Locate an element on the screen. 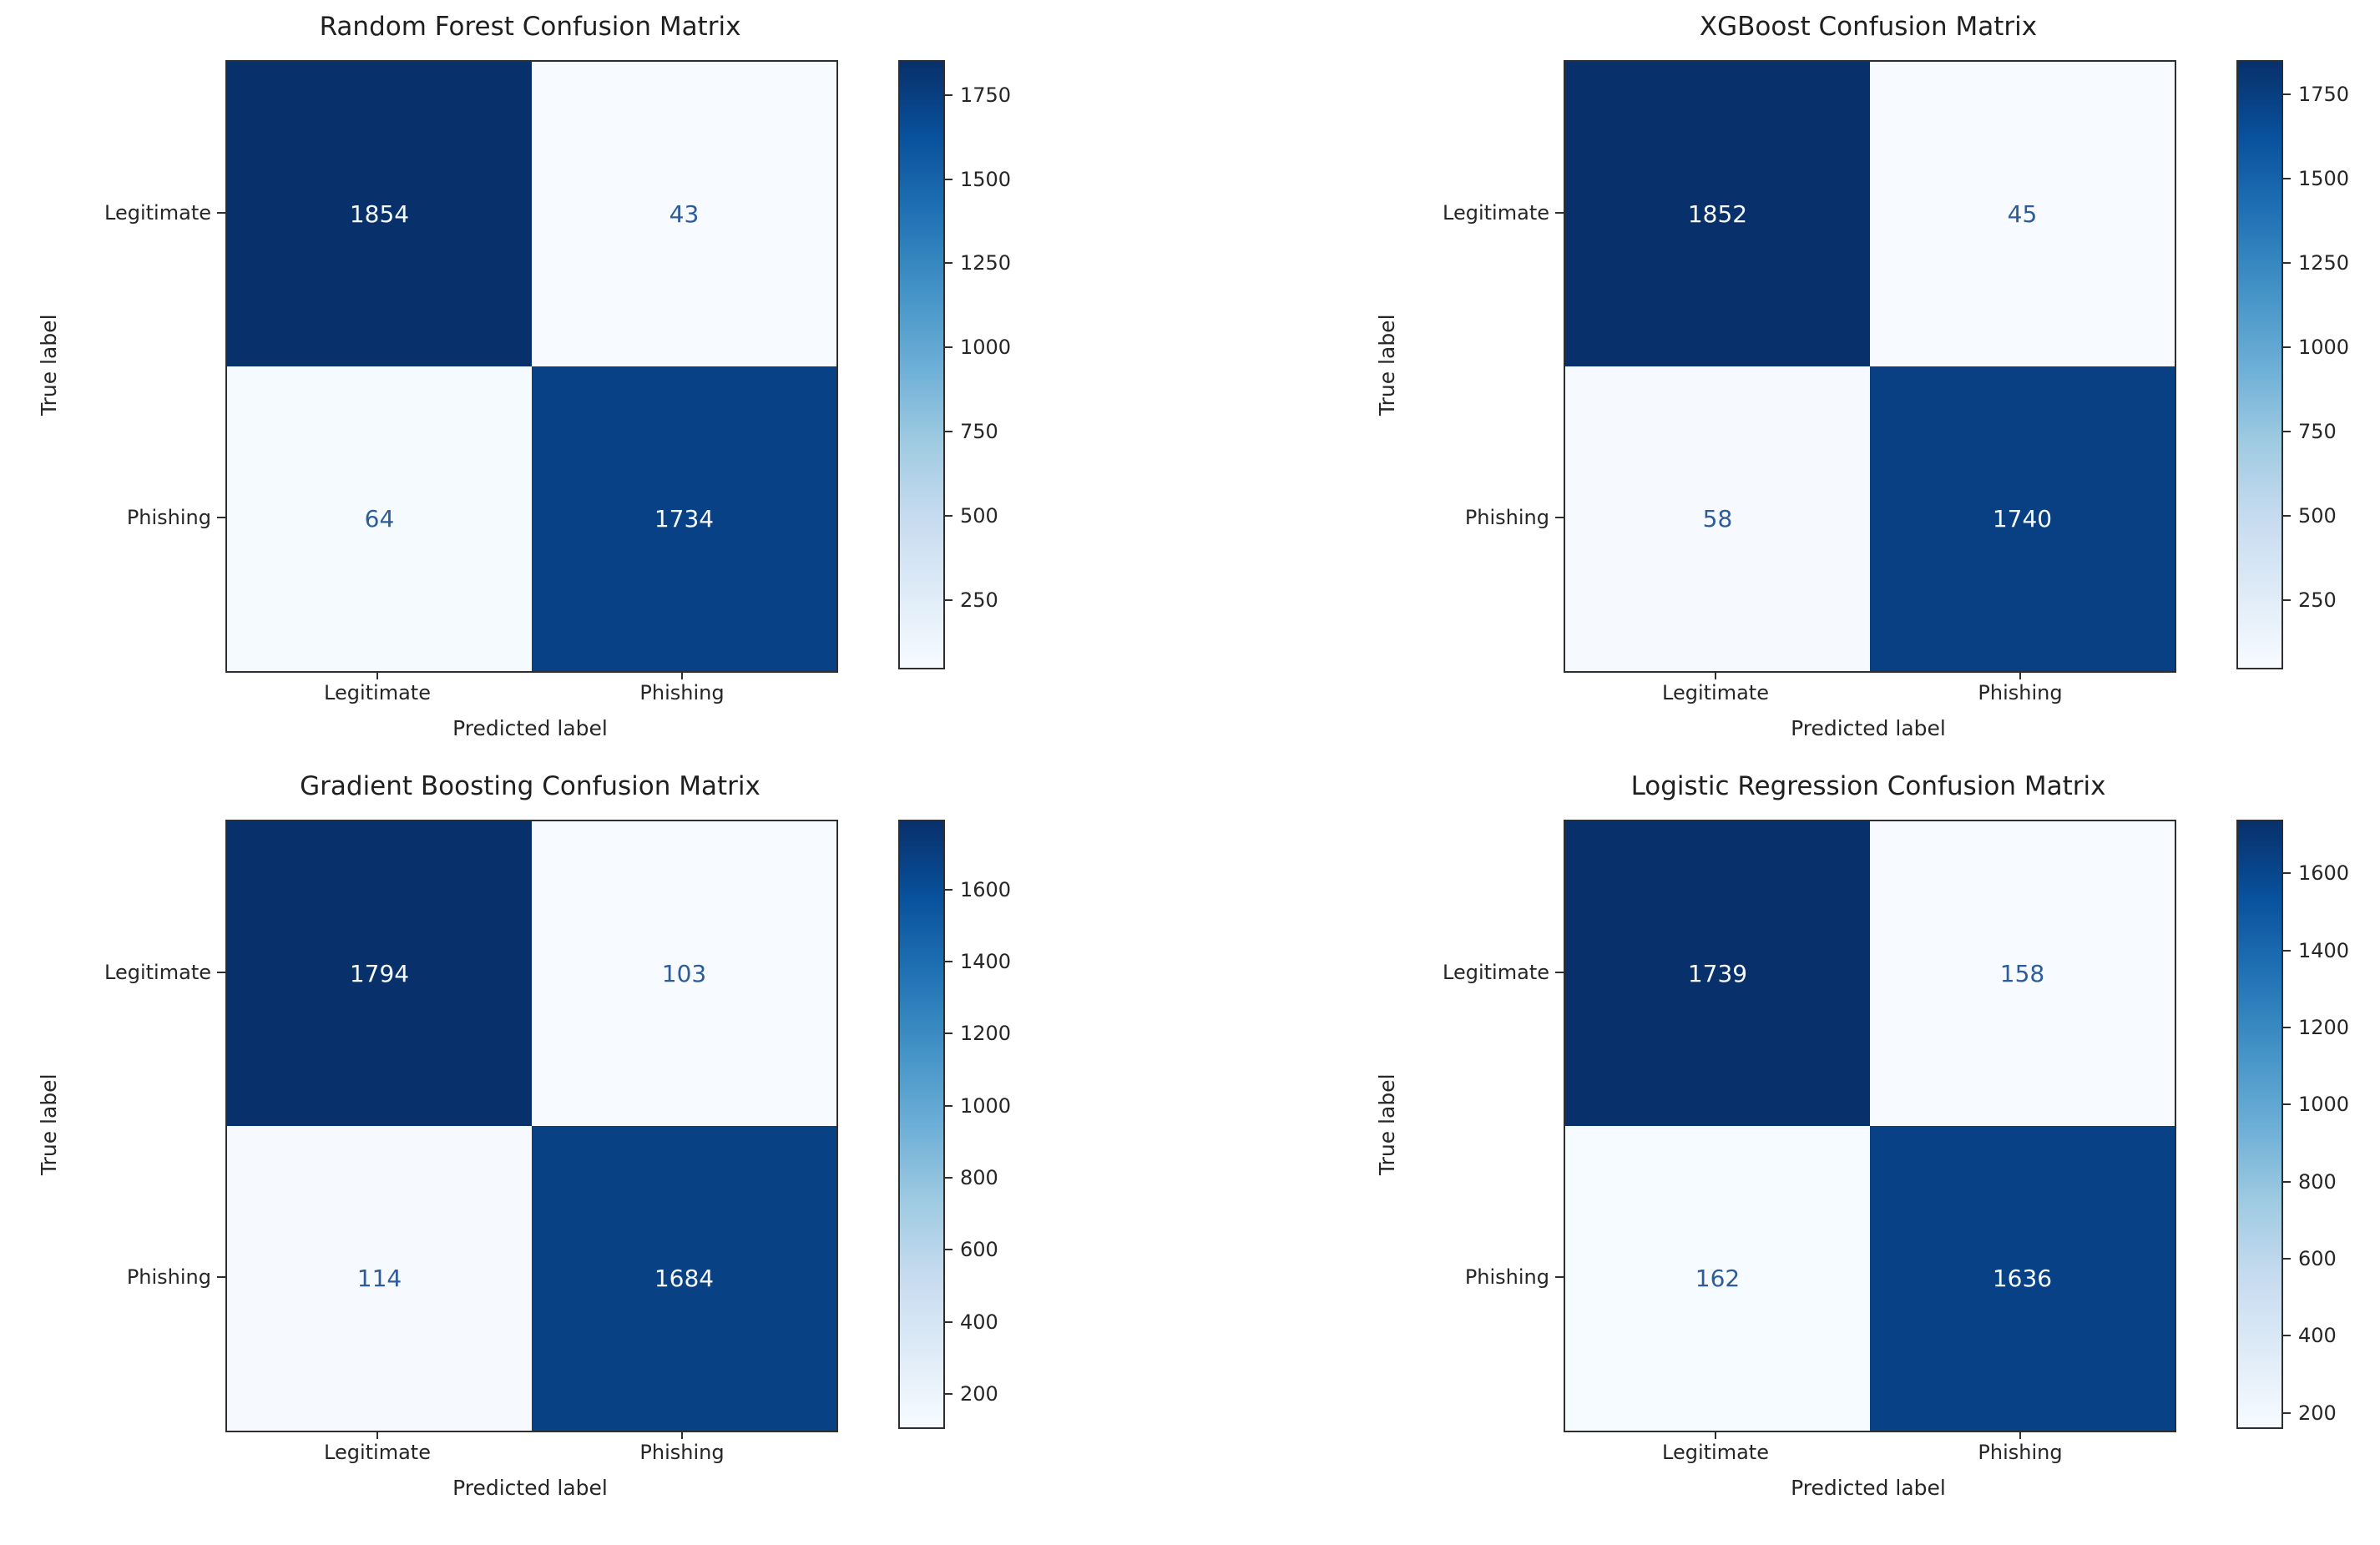  colorbar-ticks: 250 500 750 1000 1250 1500 1750 is located at coordinates (1012, 365).